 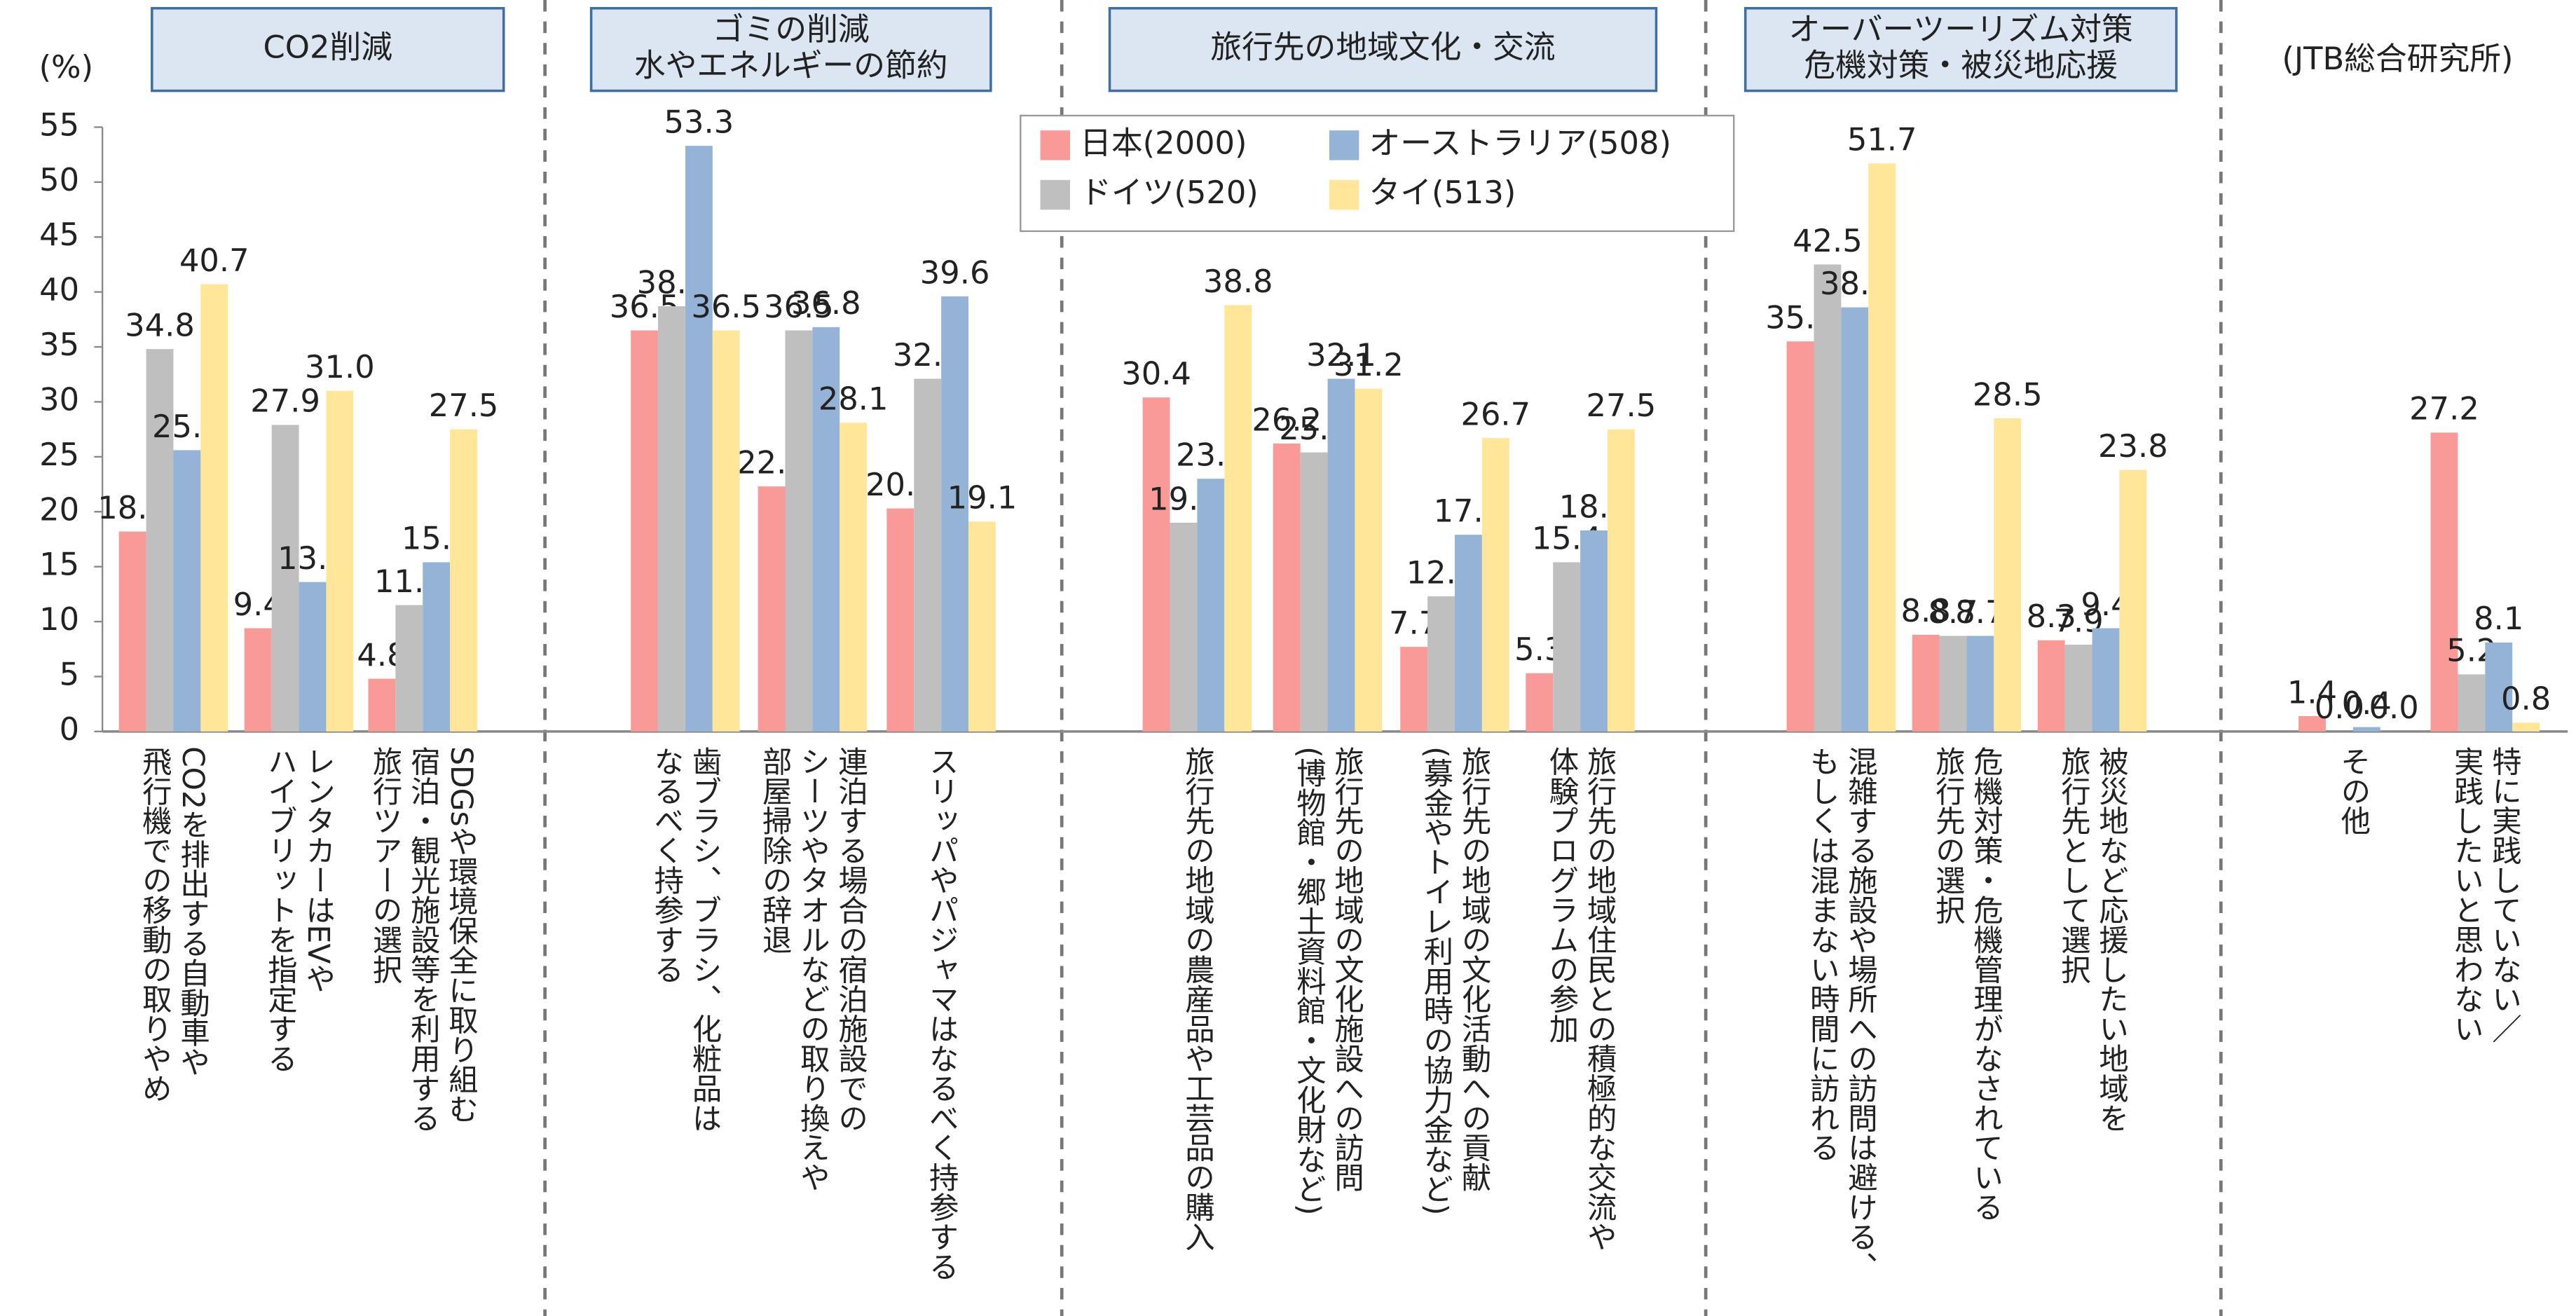 What do you see at coordinates (1828, 240) in the screenshot?
I see `value-label: 42.5` at bounding box center [1828, 240].